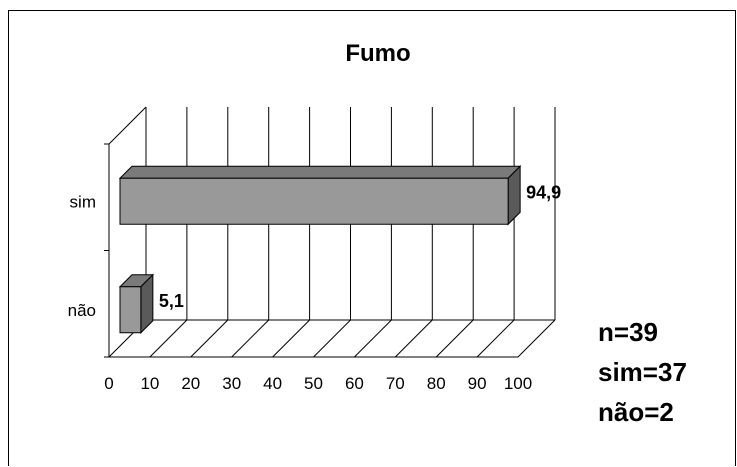 This screenshot has width=737, height=467. I want to click on category-label: sim, so click(83, 201).